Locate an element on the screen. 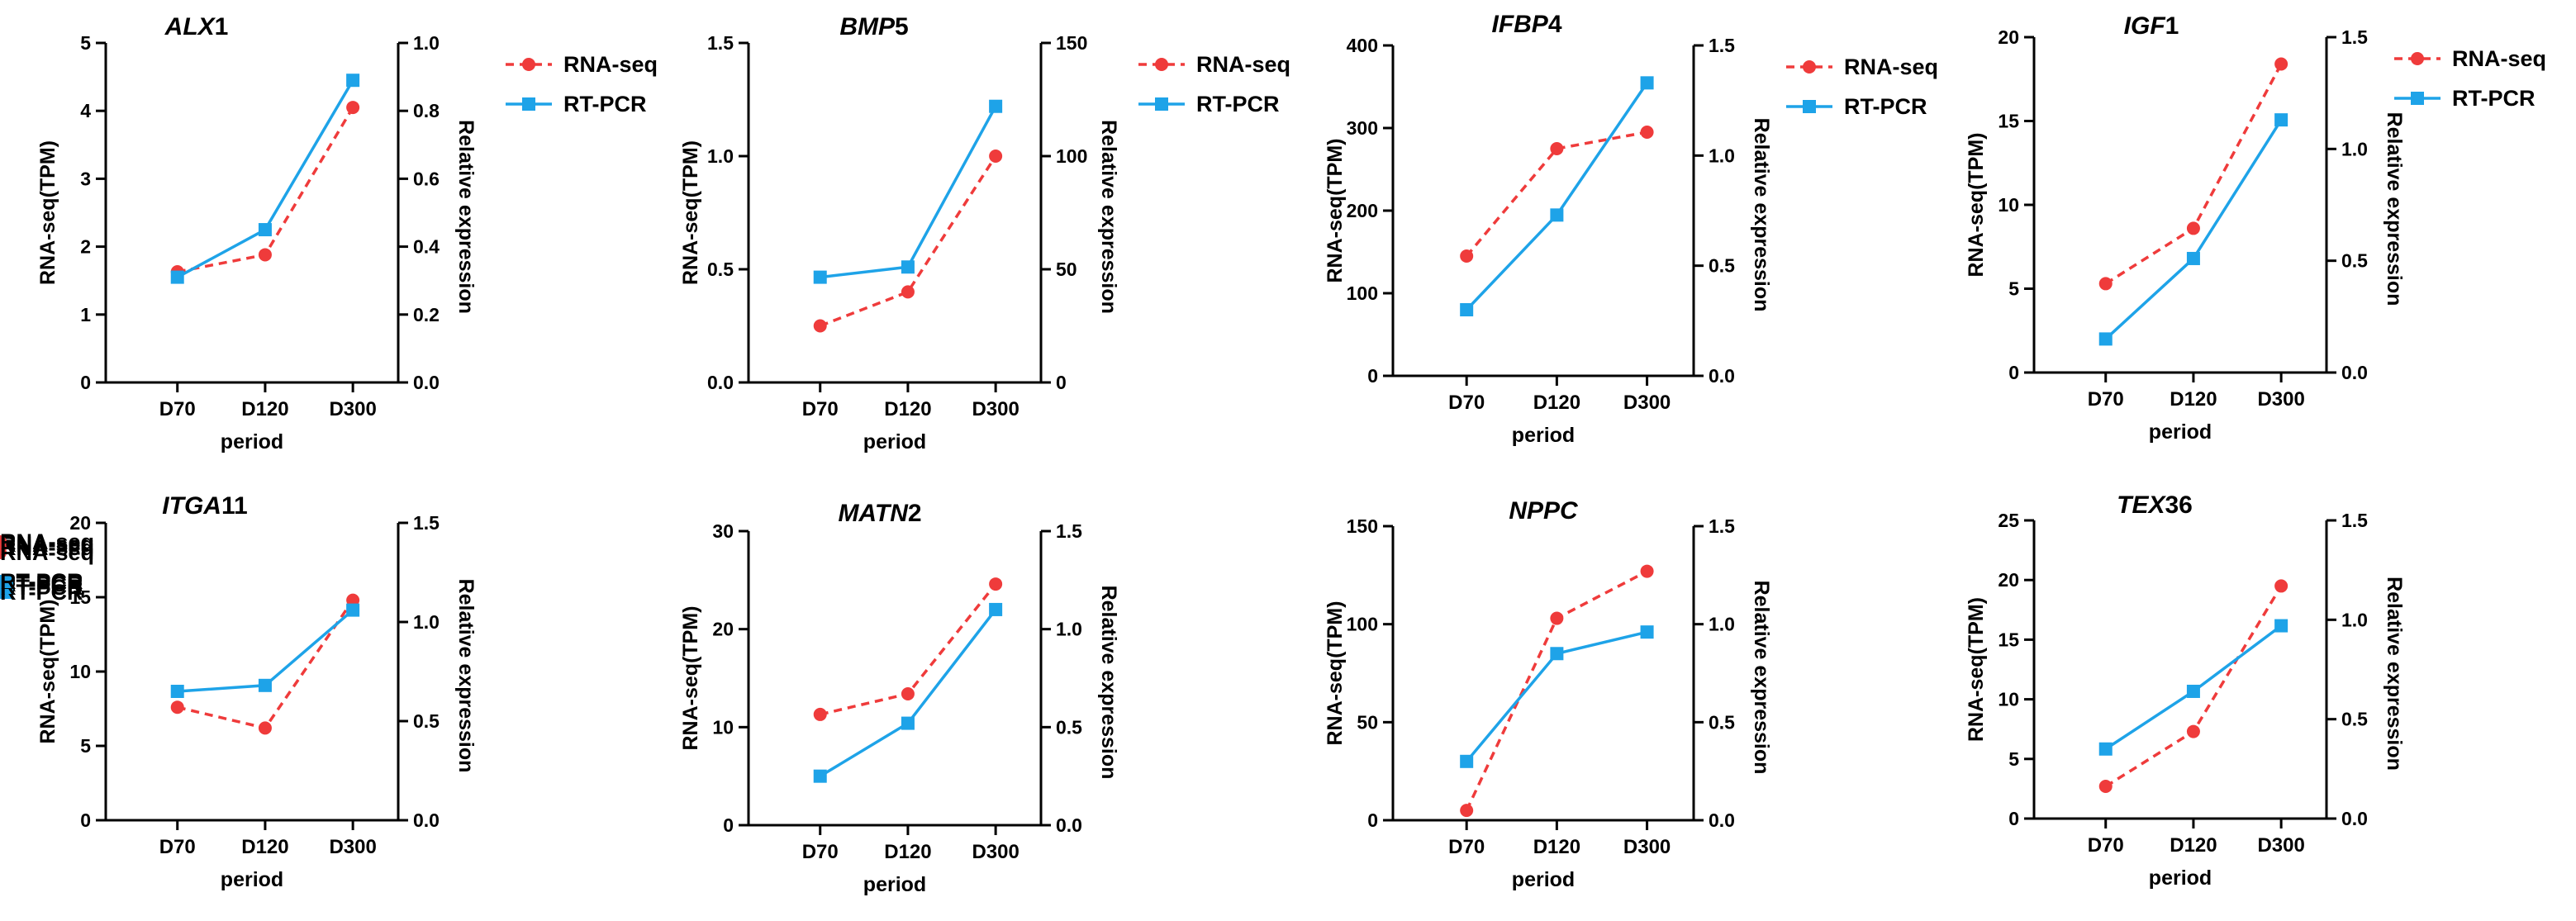  chart-title: ITGA11 is located at coordinates (204, 506).